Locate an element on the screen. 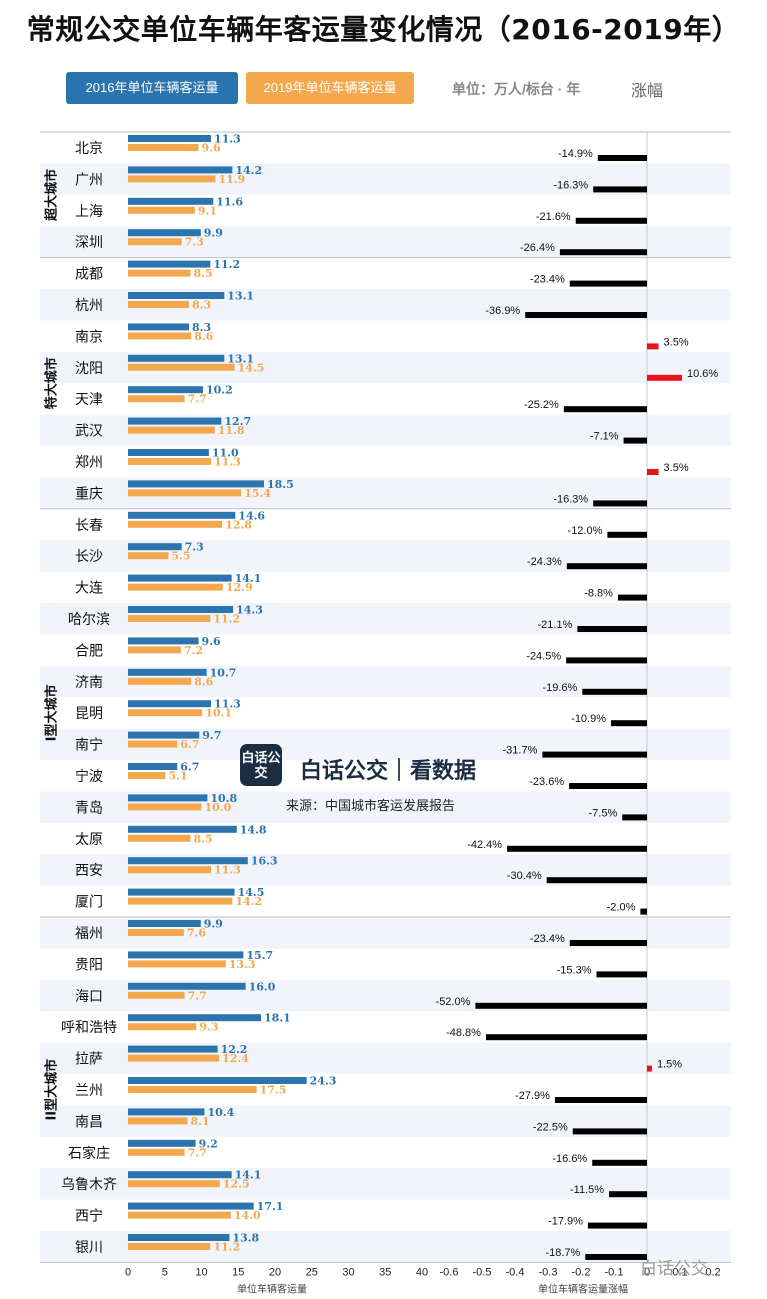 This screenshot has width=767, height=1299. left-axis-tick: 30 is located at coordinates (348, 1272).